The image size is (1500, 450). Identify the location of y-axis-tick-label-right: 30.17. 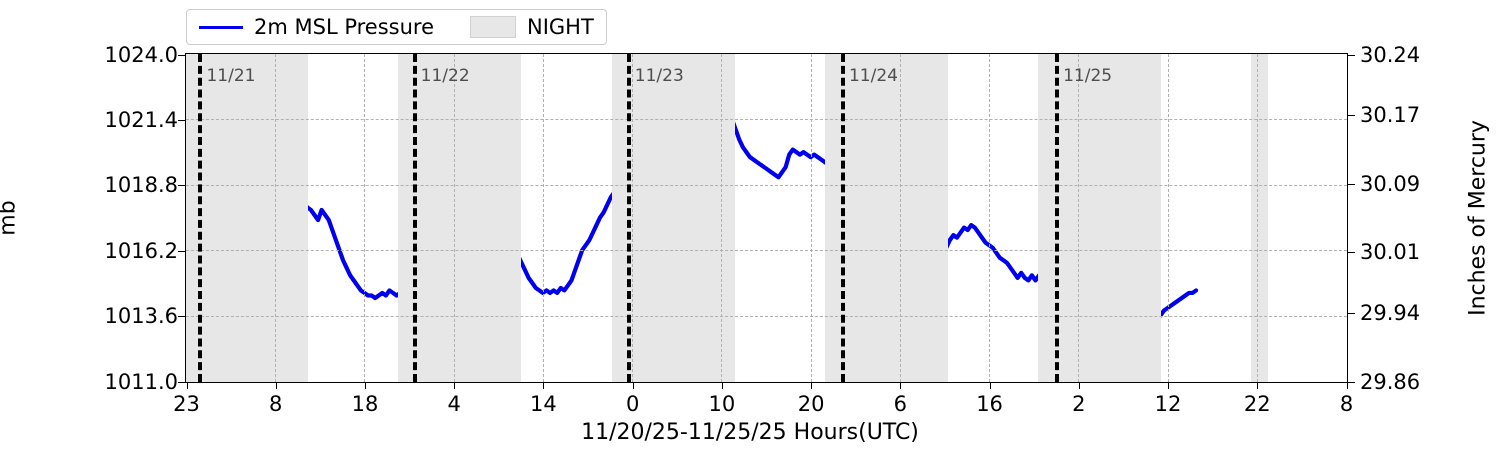
(1390, 114).